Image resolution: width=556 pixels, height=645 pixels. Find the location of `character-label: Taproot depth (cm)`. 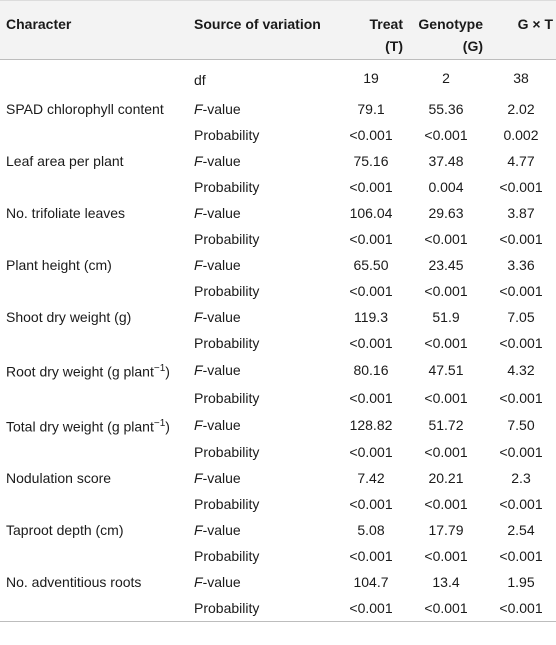

character-label: Taproot depth (cm) is located at coordinates (65, 530).